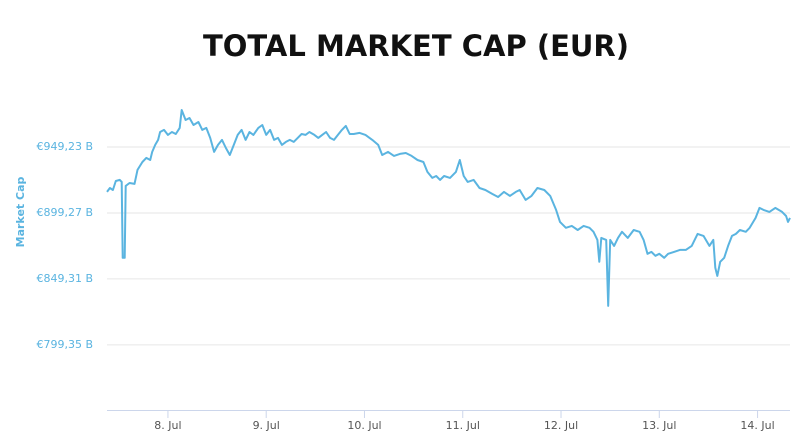 The height and width of the screenshot is (446, 800). Describe the element at coordinates (659, 425) in the screenshot. I see `x-tick-label: 13. Jul` at that location.